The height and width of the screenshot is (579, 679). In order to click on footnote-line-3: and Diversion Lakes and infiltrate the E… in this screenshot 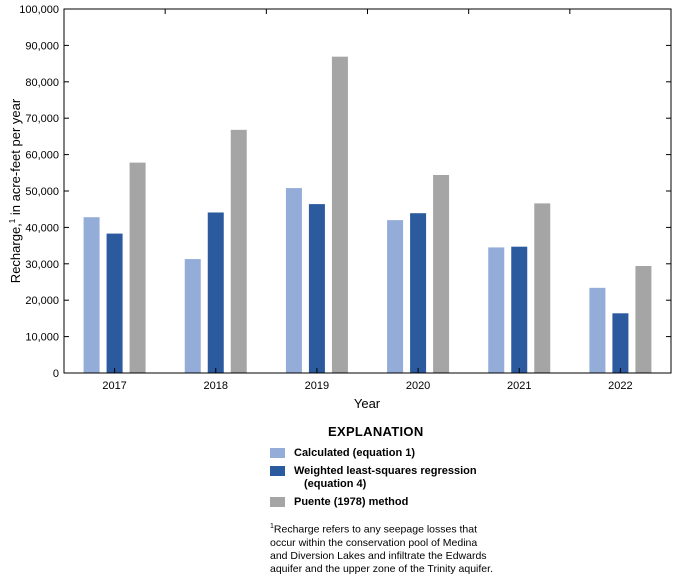, I will do `click(378, 555)`.